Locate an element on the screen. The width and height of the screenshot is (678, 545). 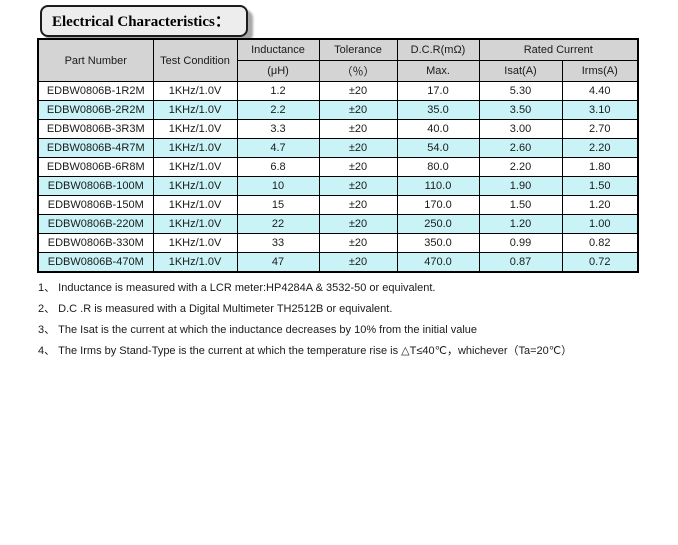
cell-inductance: 6.8 is located at coordinates (278, 167).